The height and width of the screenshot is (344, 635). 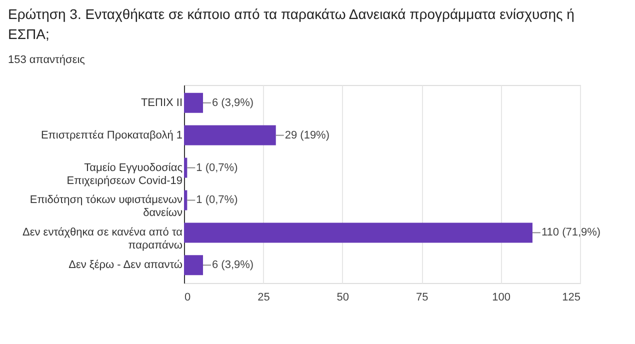 What do you see at coordinates (571, 298) in the screenshot?
I see `x-tick-label: 125` at bounding box center [571, 298].